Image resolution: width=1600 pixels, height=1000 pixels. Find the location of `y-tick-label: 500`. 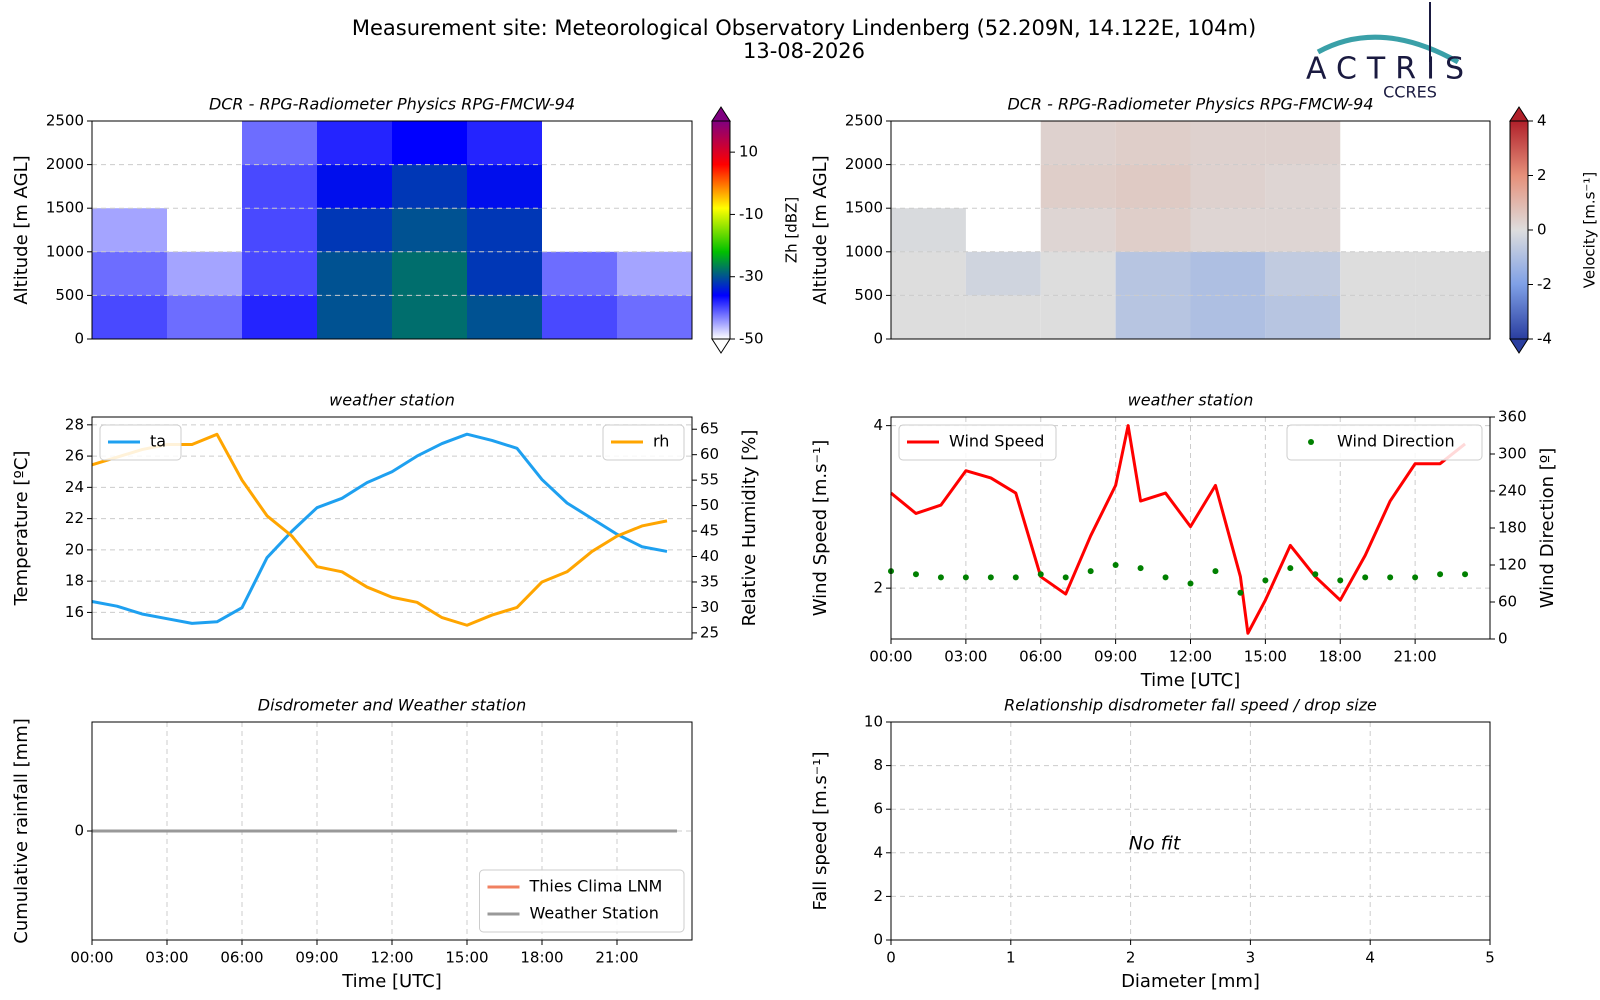

y-tick-label: 500 is located at coordinates (868, 295).